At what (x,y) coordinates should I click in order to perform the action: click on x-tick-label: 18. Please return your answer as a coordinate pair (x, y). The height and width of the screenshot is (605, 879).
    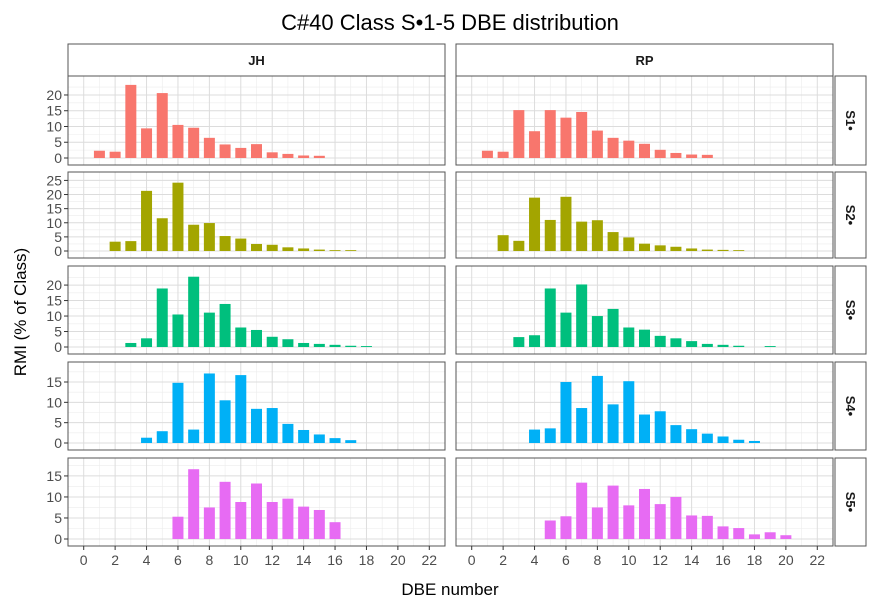
    Looking at the image, I should click on (367, 560).